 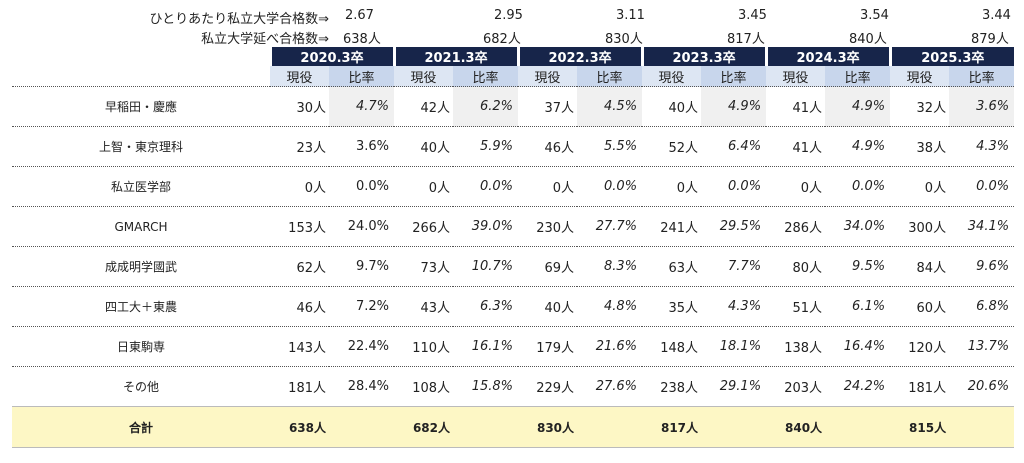 What do you see at coordinates (796, 226) in the screenshot?
I see `count-cell: 286人` at bounding box center [796, 226].